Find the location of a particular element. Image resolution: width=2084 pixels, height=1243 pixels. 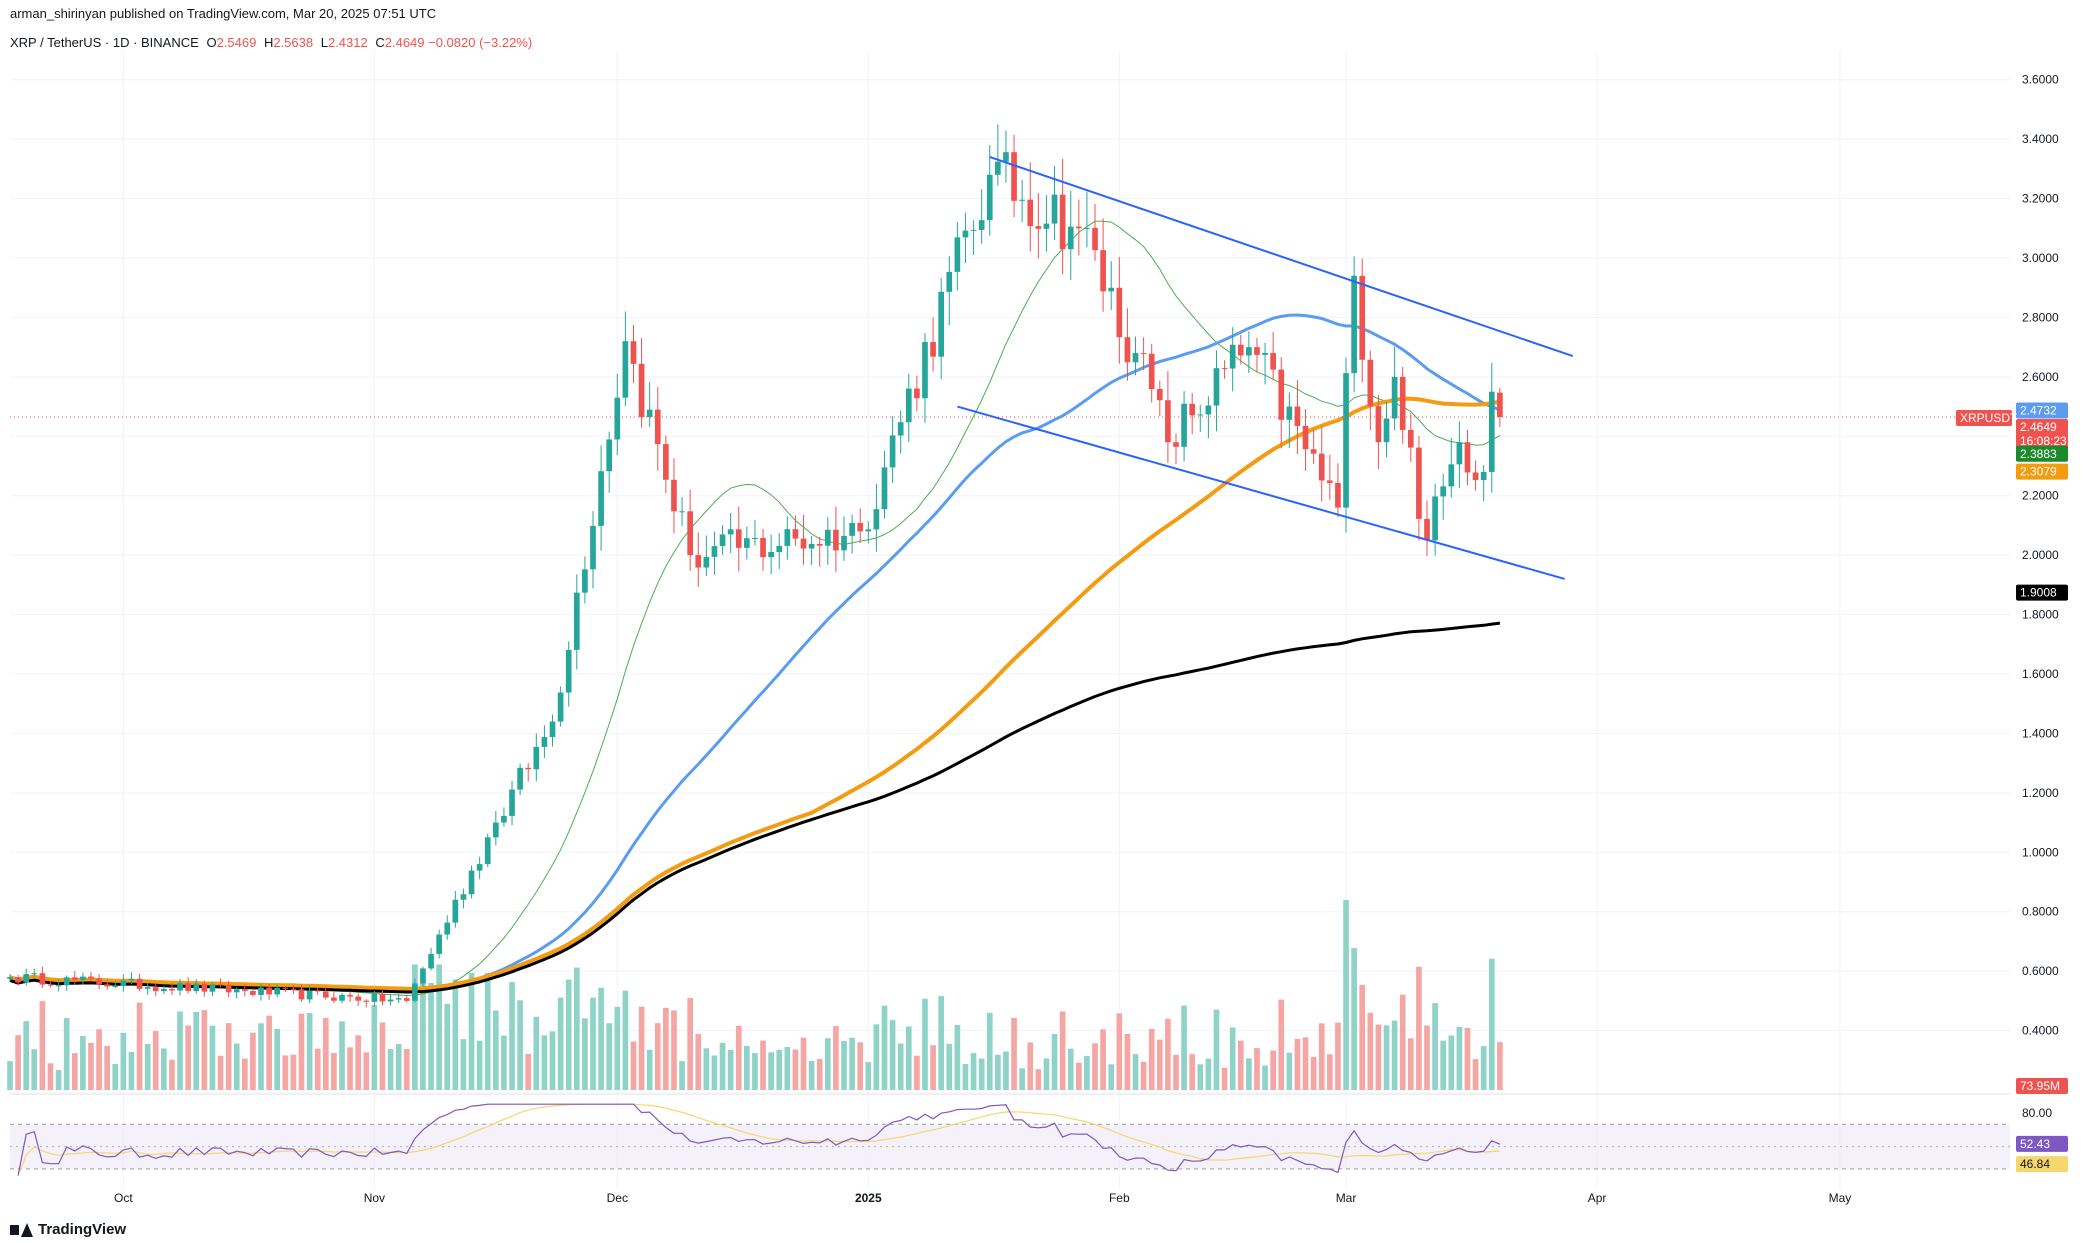

channel-line is located at coordinates (1281, 257).